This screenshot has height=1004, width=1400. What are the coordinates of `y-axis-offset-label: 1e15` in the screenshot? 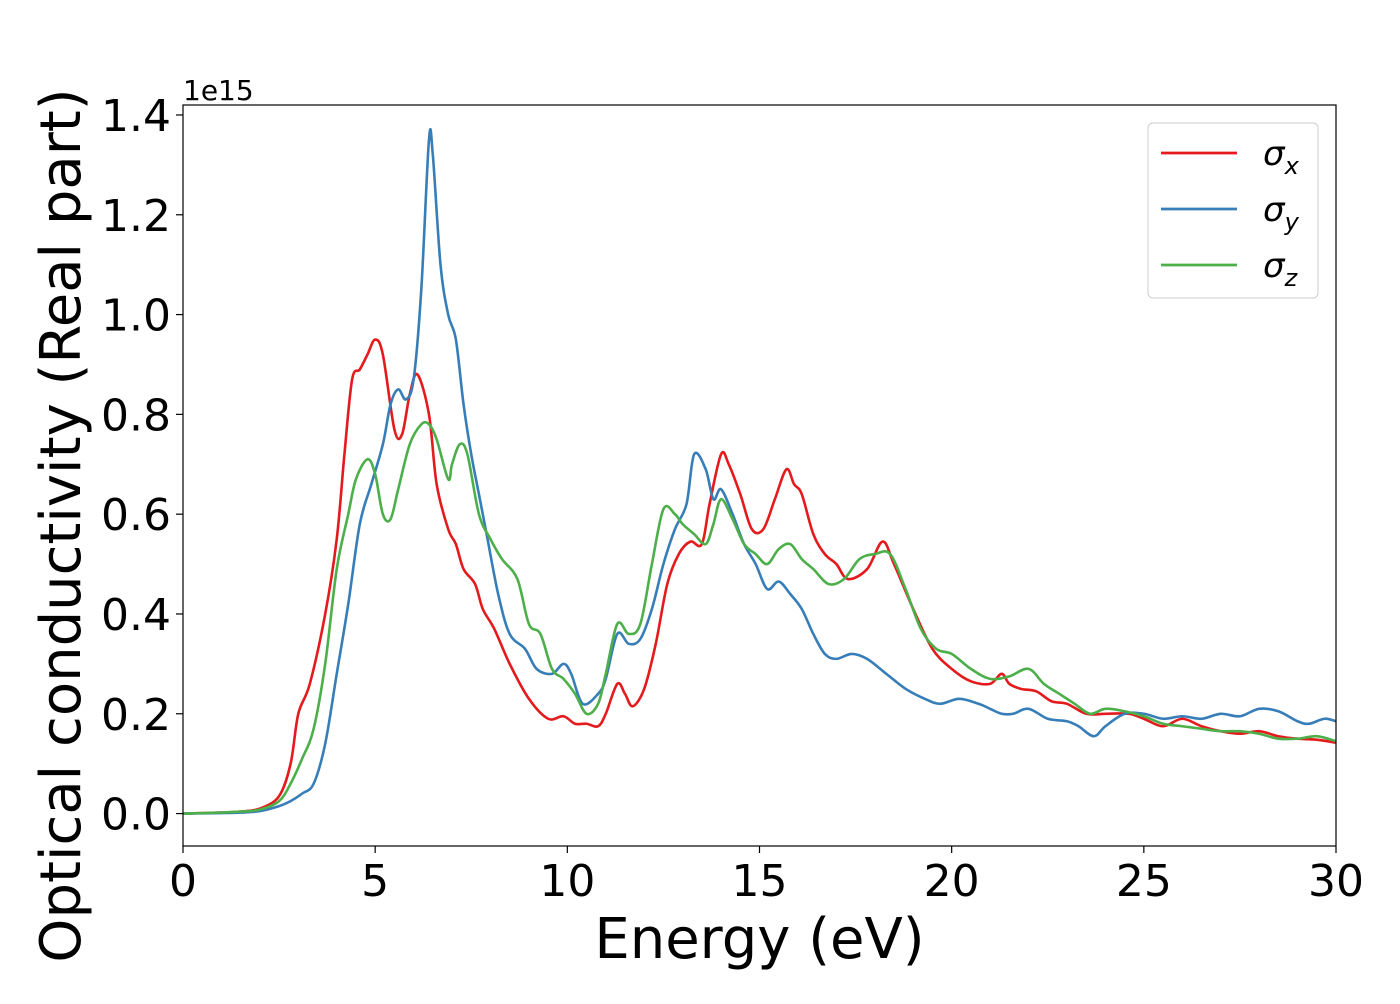 It's located at (218, 90).